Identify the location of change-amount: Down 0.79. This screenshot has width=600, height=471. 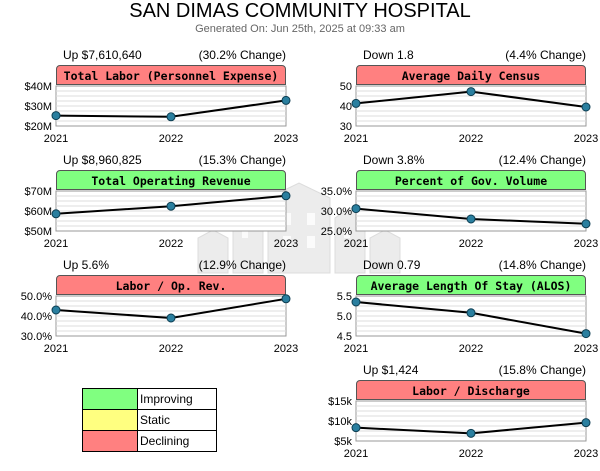
(392, 265).